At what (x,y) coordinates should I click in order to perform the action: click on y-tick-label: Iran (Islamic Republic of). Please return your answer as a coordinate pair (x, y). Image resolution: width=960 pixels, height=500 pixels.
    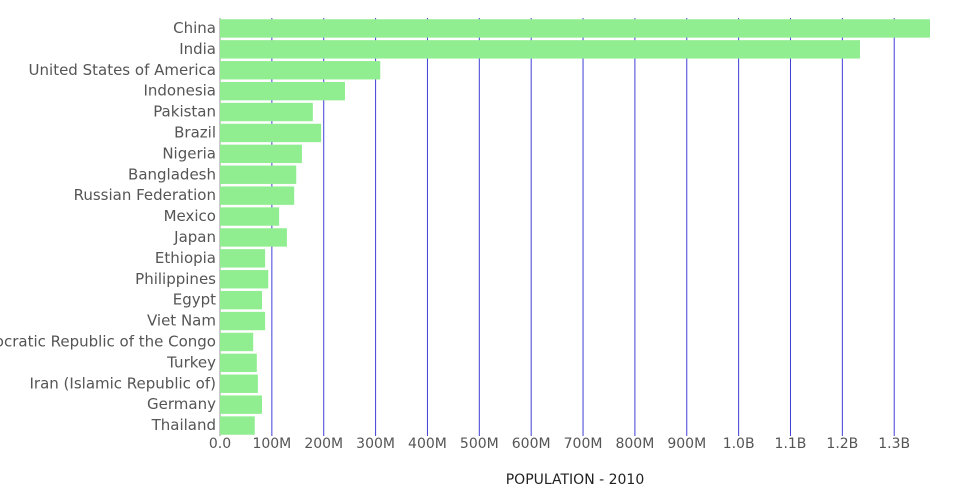
    Looking at the image, I should click on (123, 383).